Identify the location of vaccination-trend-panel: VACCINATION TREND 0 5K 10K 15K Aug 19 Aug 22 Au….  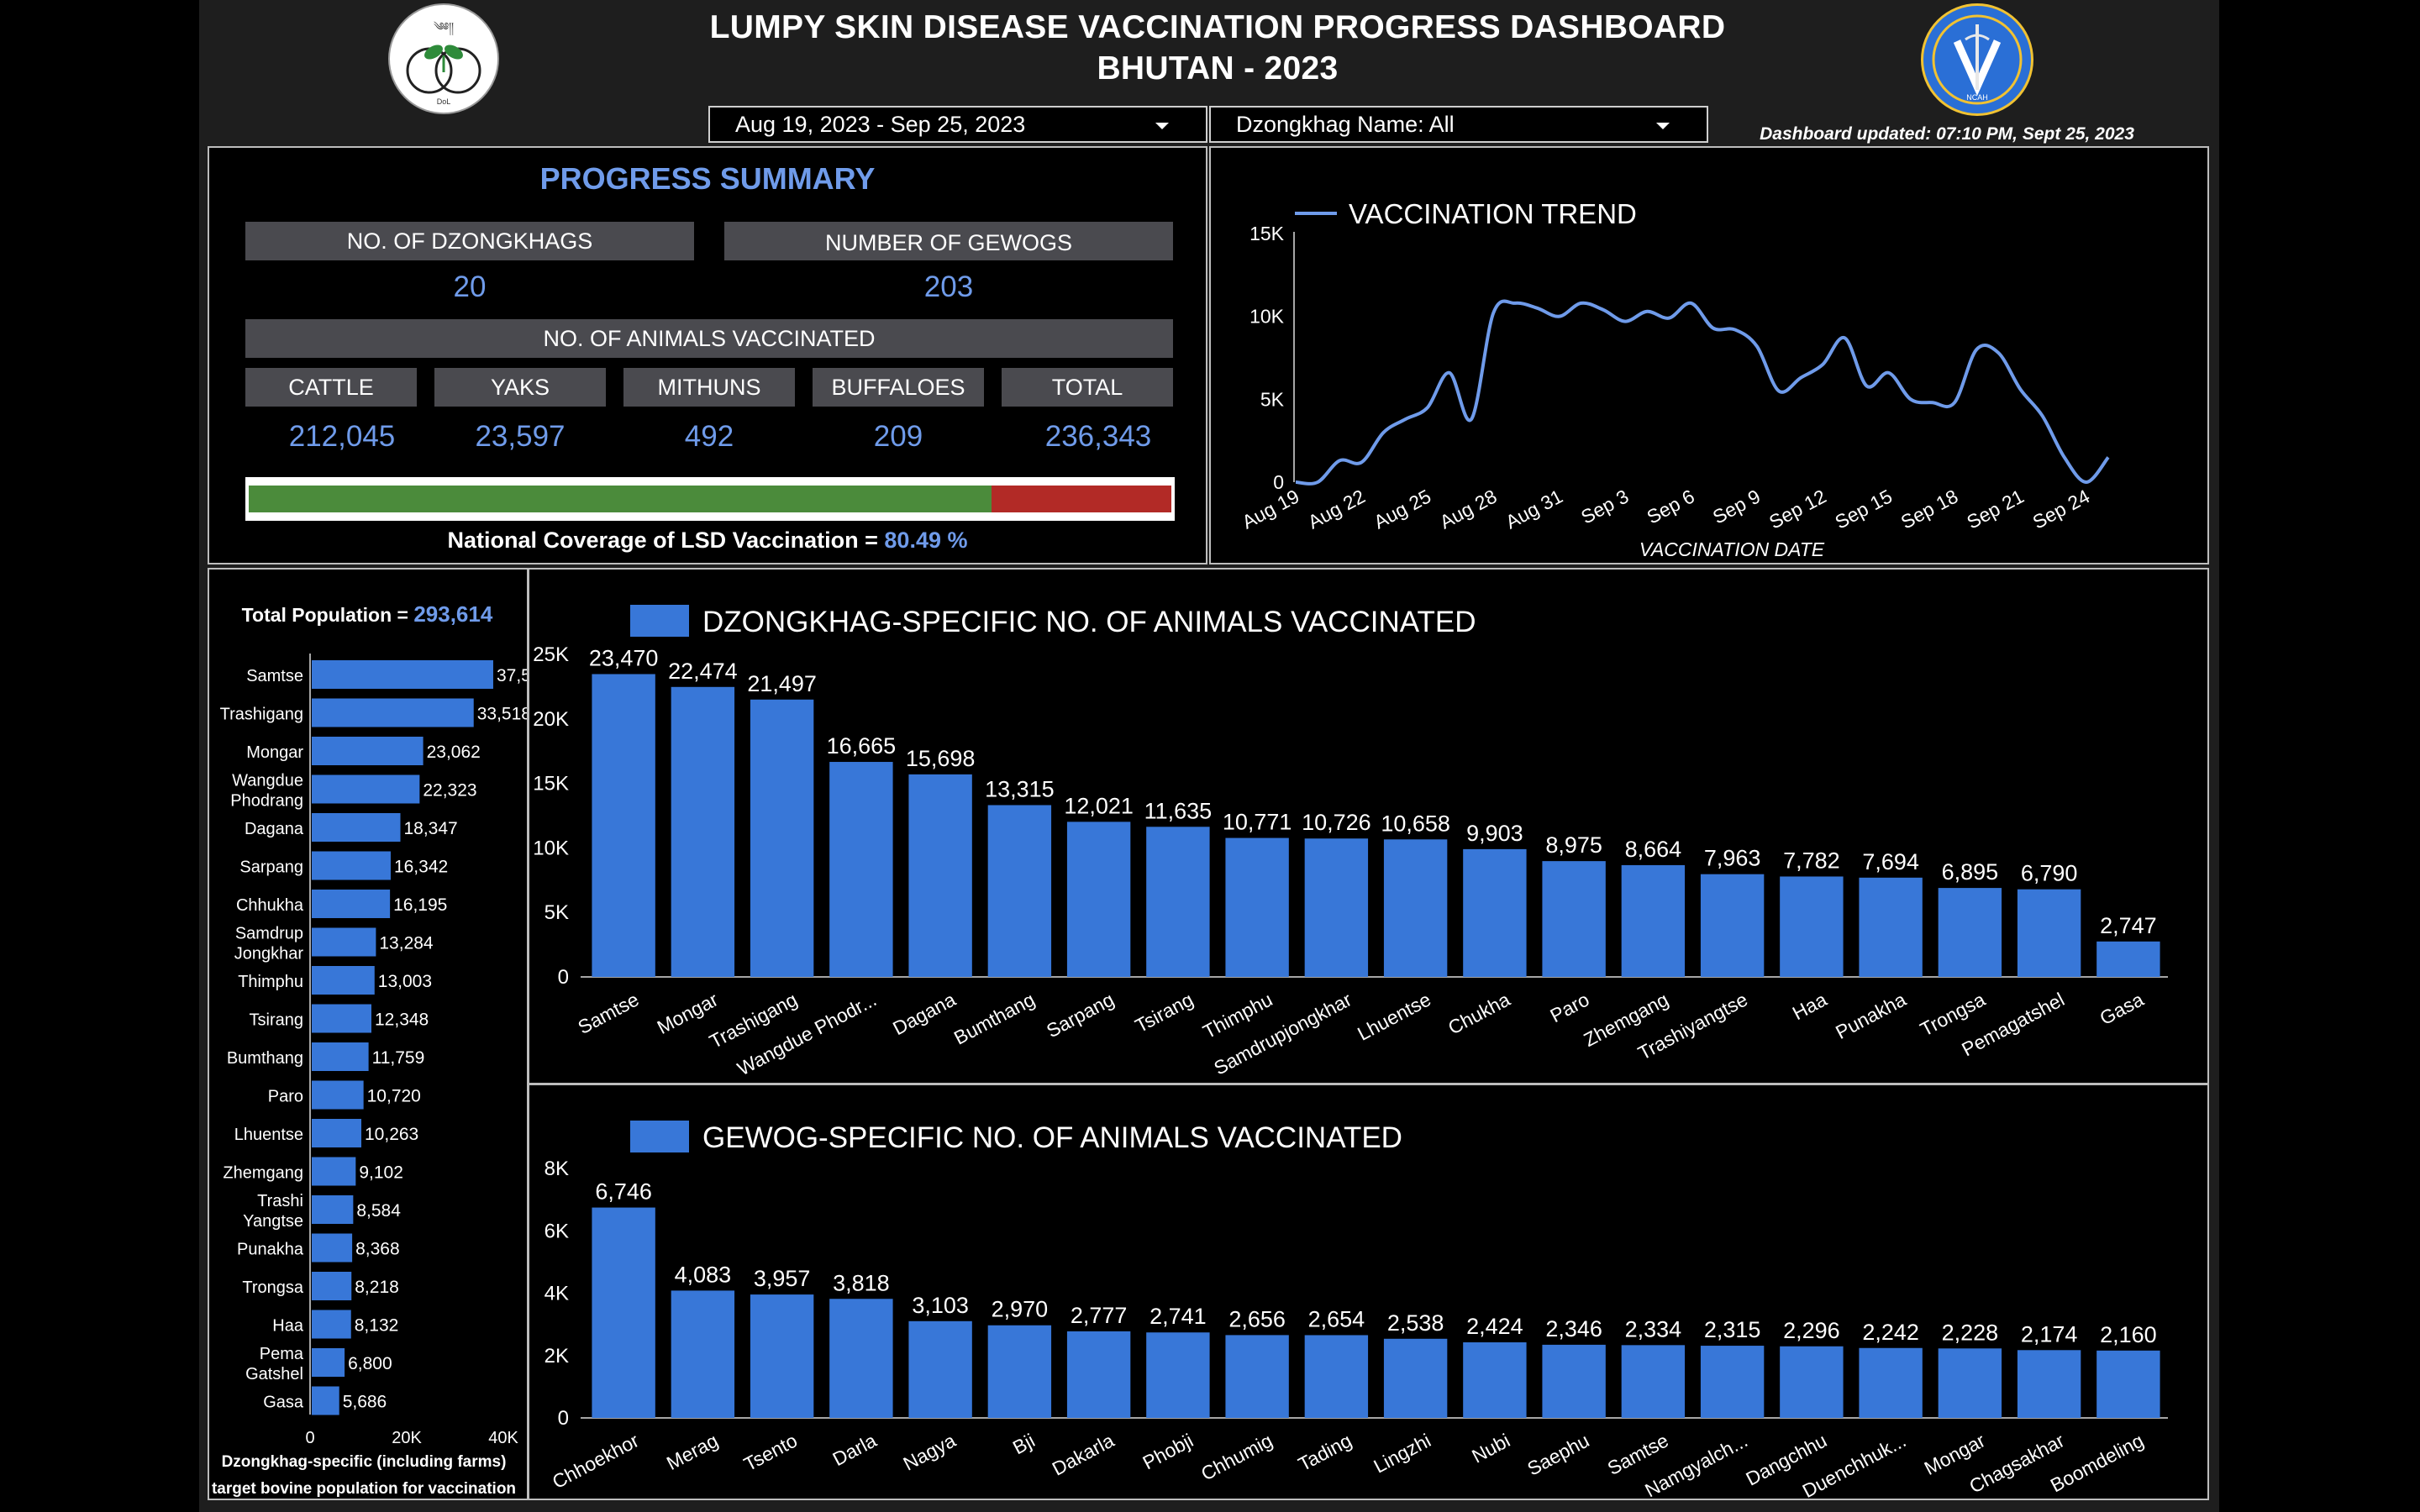
(1709, 355).